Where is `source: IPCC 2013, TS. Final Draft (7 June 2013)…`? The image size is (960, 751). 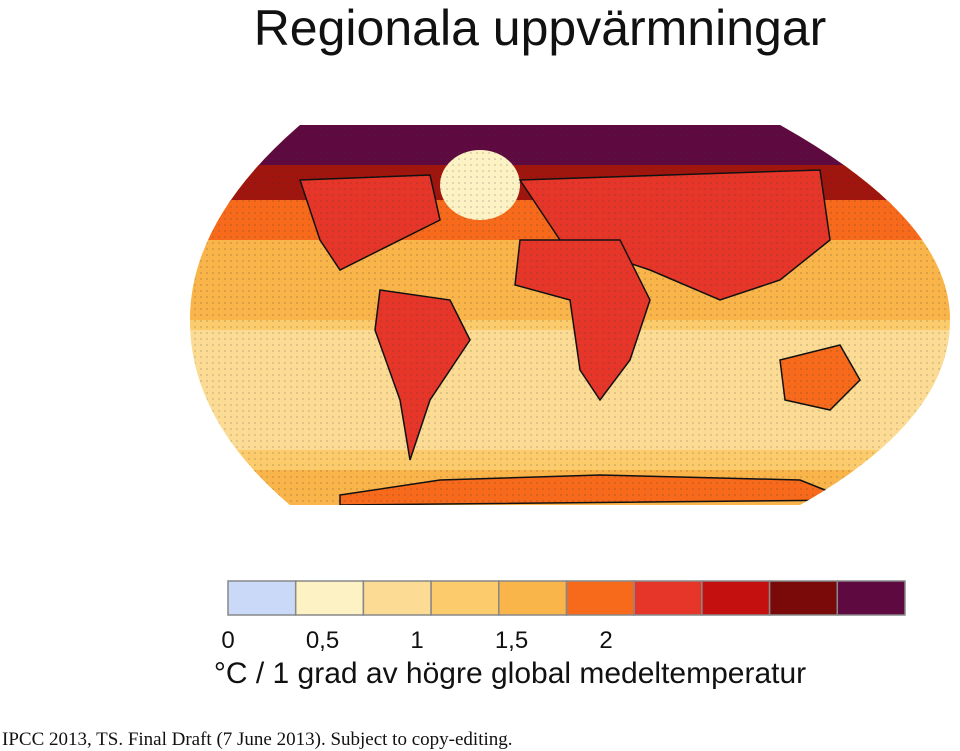 source: IPCC 2013, TS. Final Draft (7 June 2013)… is located at coordinates (257, 739).